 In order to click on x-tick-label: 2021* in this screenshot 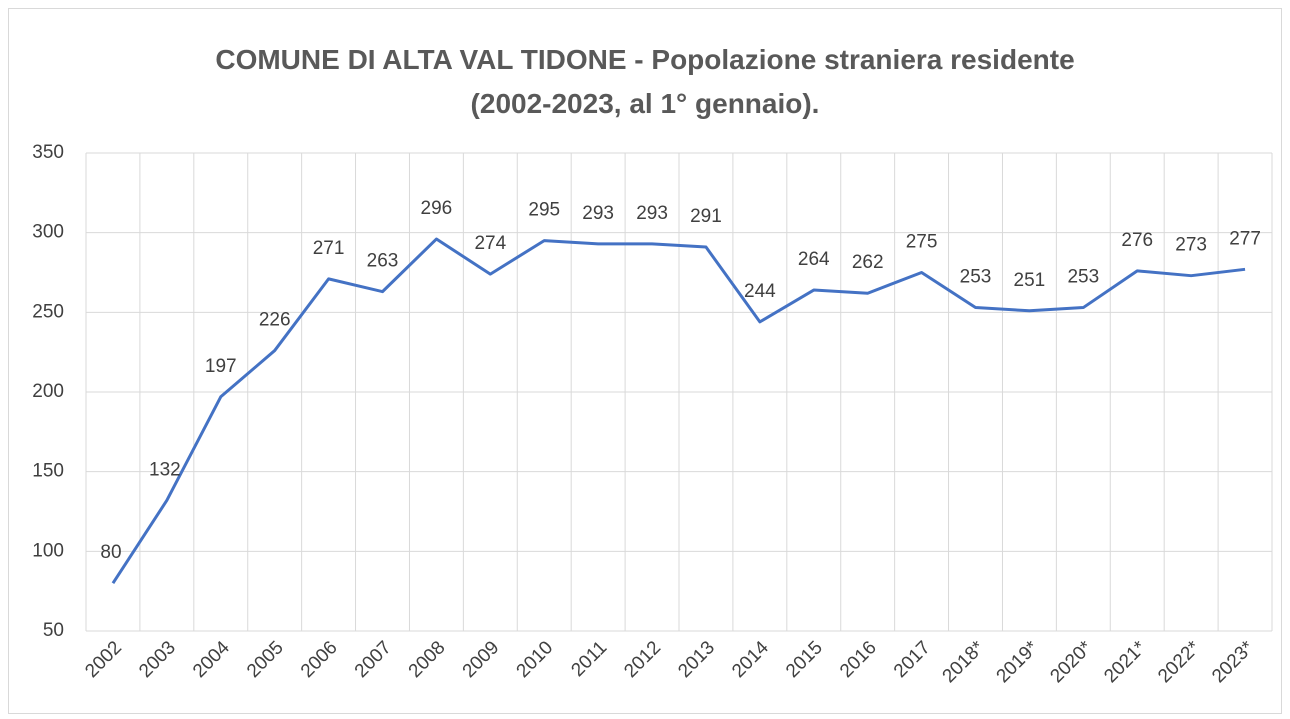, I will do `click(1125, 662)`.